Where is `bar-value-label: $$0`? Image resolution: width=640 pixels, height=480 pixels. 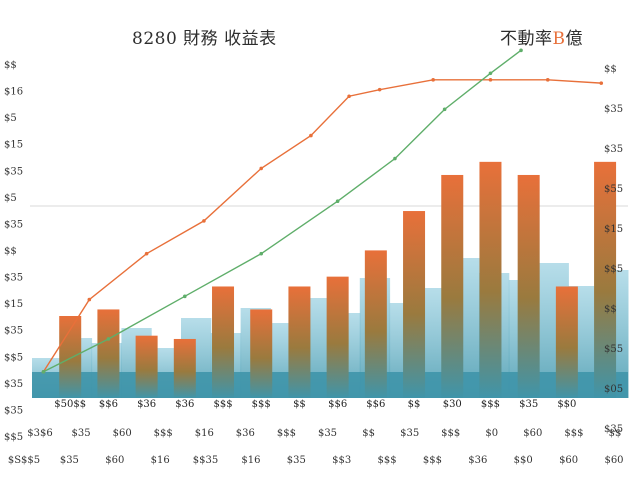
bar-value-label: $$0 is located at coordinates (566, 404).